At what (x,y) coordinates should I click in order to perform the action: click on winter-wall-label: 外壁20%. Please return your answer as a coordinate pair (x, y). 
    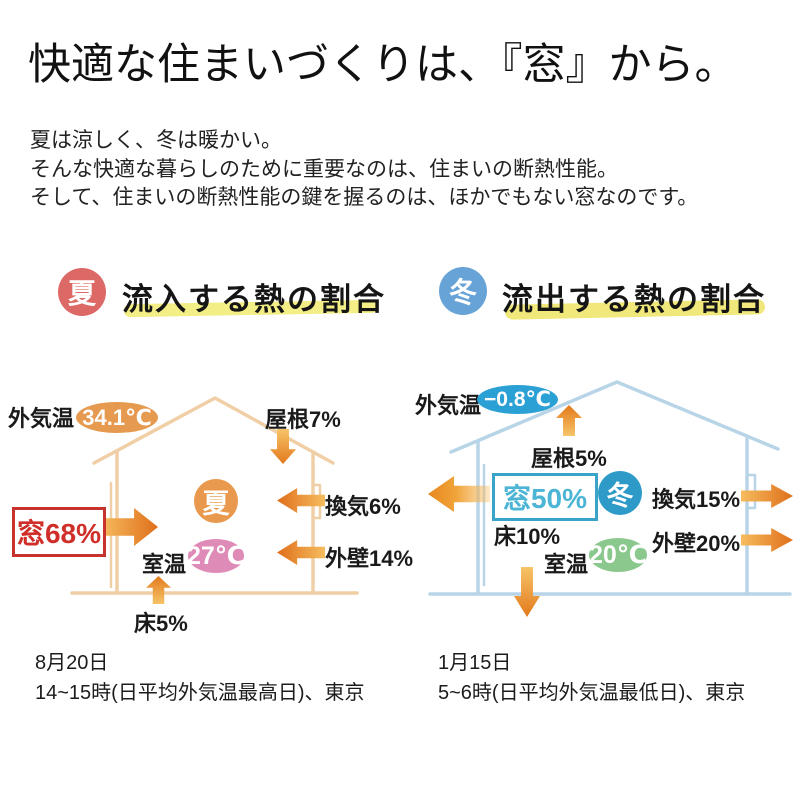
    Looking at the image, I should click on (696, 543).